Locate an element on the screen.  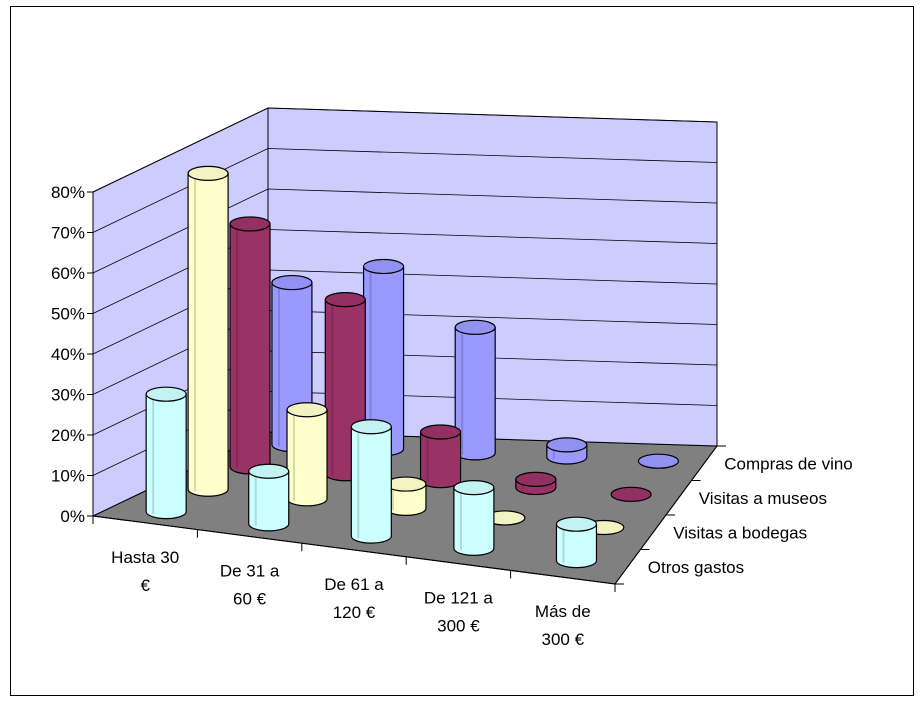
x-tick-label: 60 € is located at coordinates (250, 598).